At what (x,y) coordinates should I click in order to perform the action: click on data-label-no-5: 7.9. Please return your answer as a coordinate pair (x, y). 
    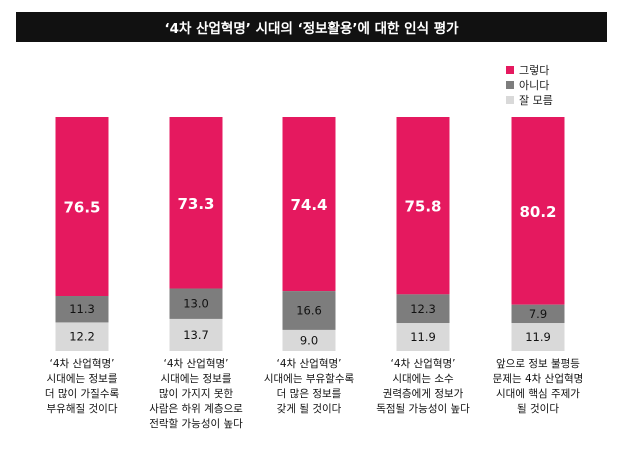
    Looking at the image, I should click on (538, 314).